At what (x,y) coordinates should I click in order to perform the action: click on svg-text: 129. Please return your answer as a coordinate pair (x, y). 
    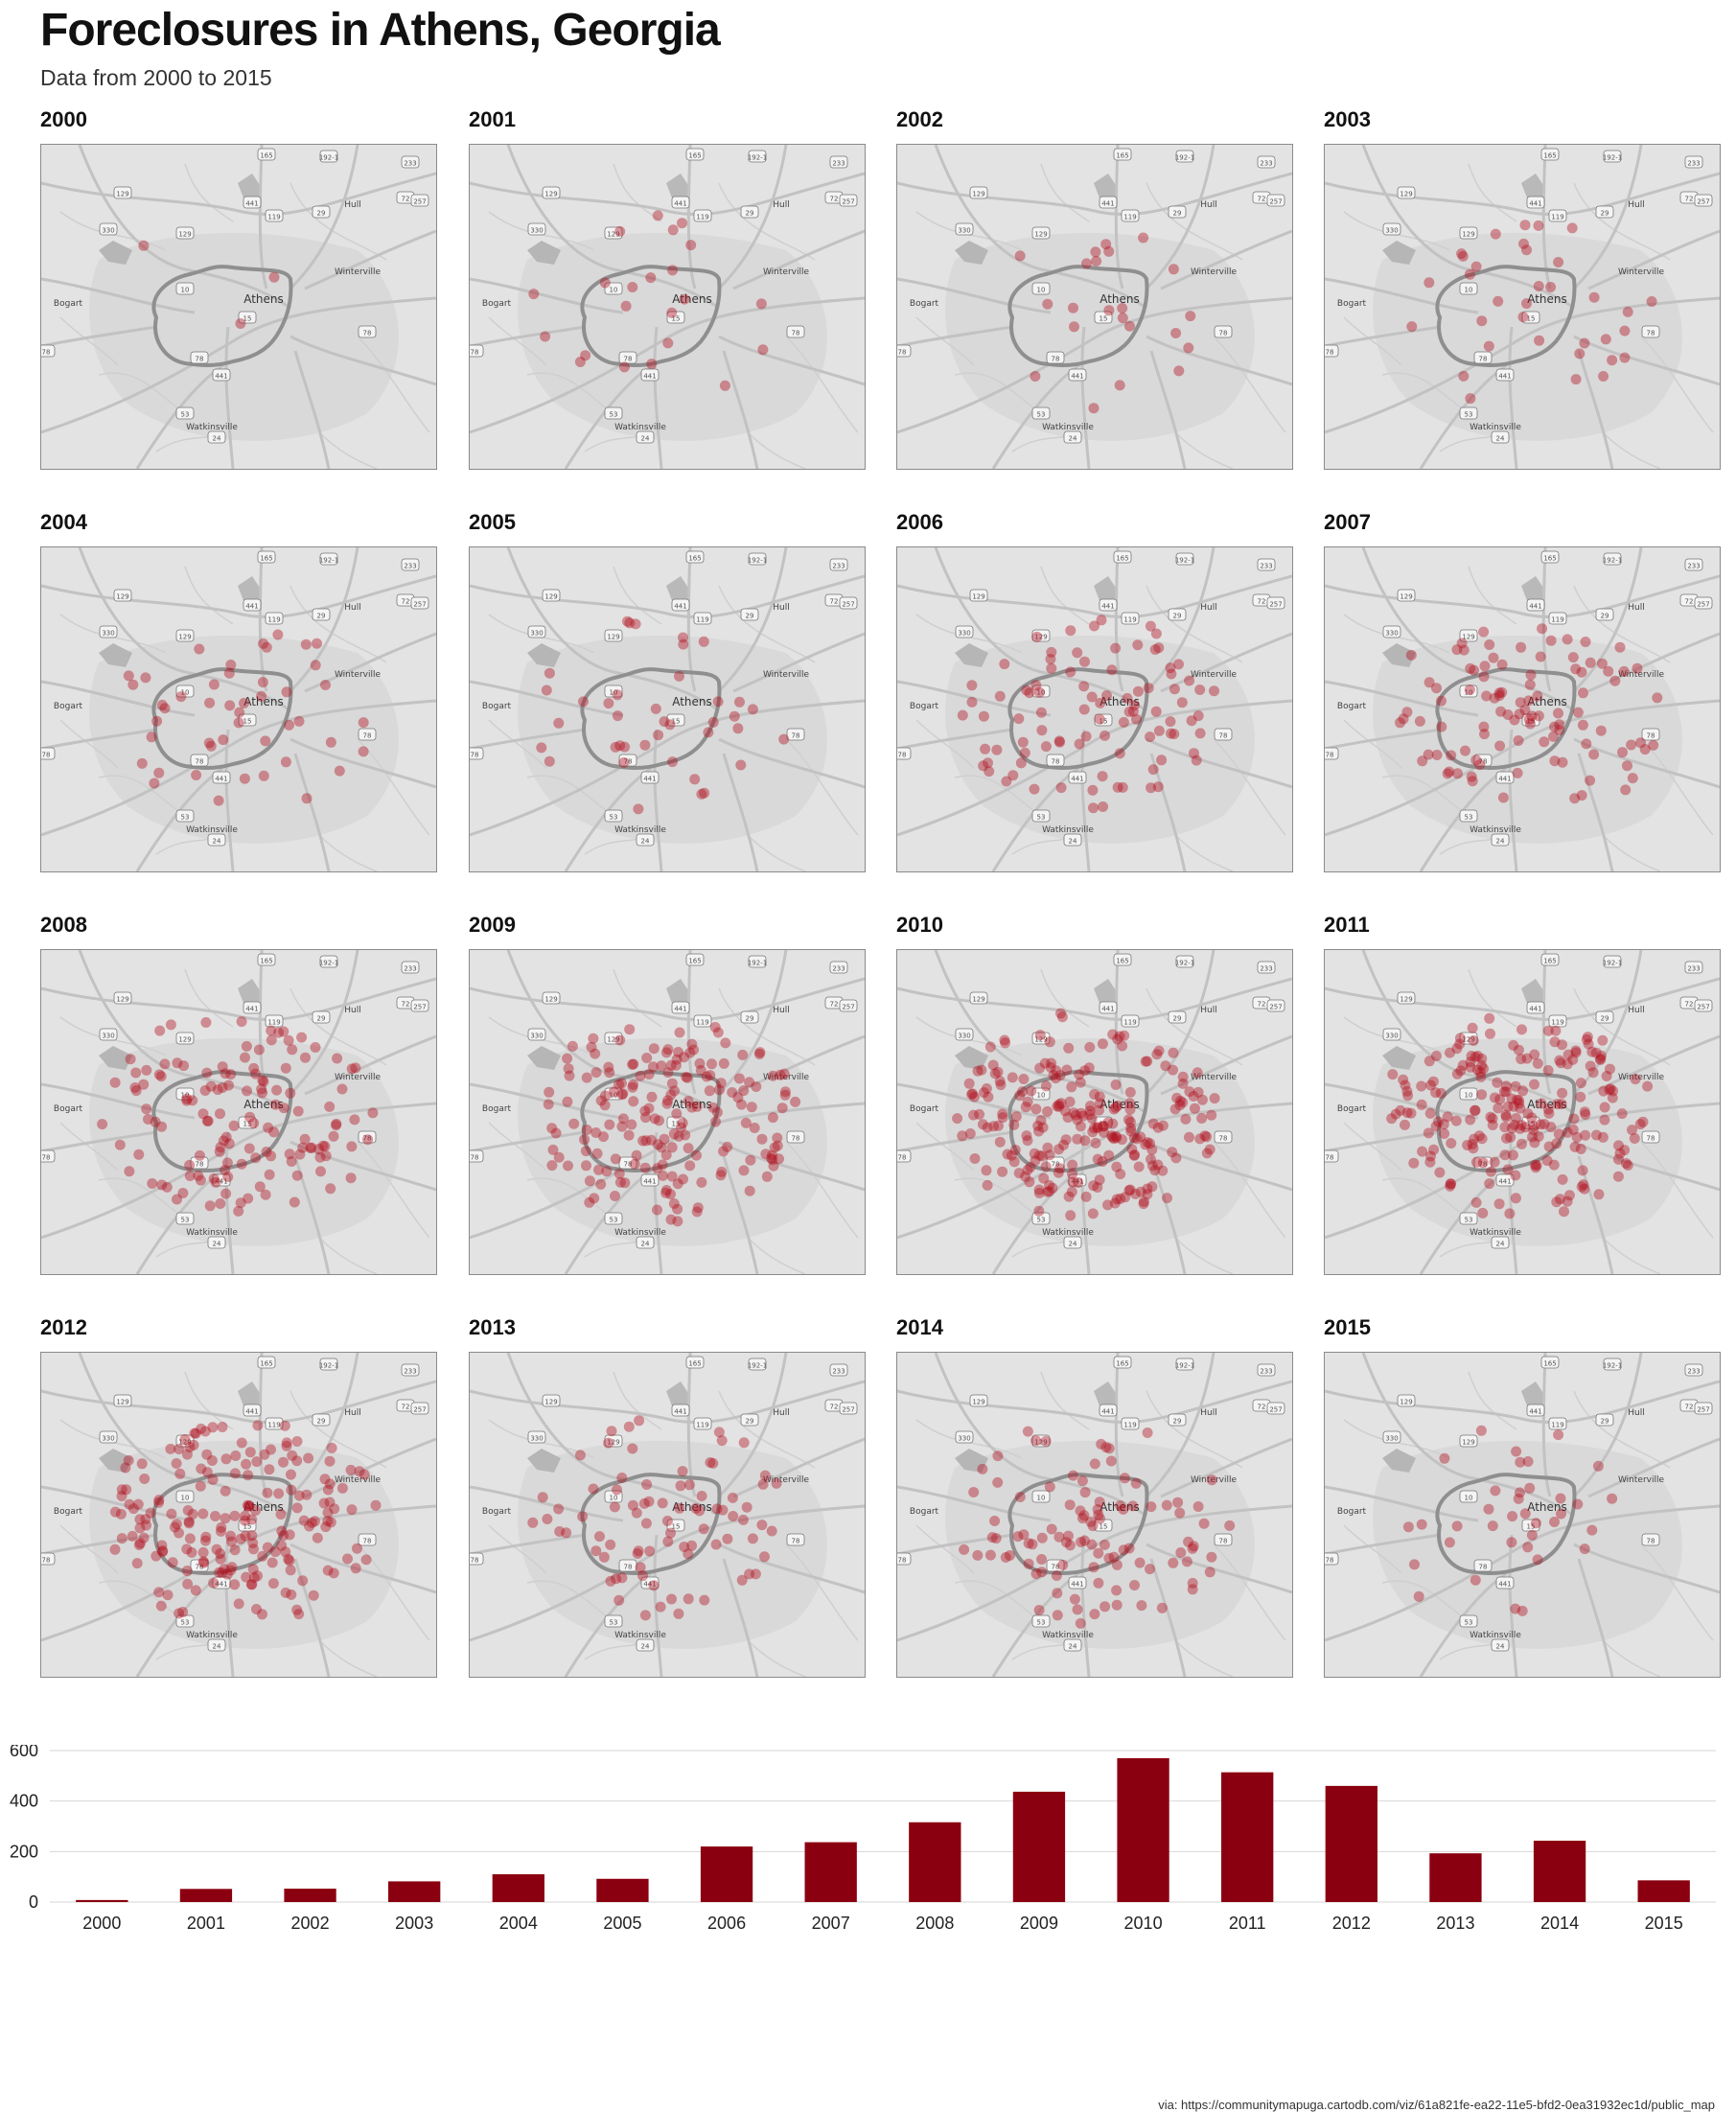
    Looking at the image, I should click on (1468, 637).